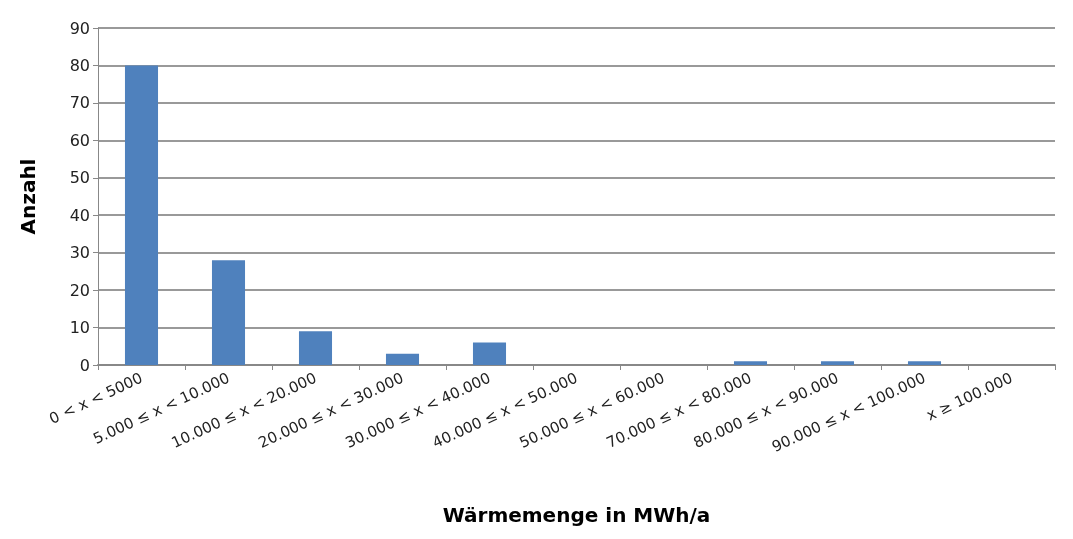 This screenshot has width=1073, height=539. Describe the element at coordinates (79, 140) in the screenshot. I see `y-tick-label: 60` at that location.